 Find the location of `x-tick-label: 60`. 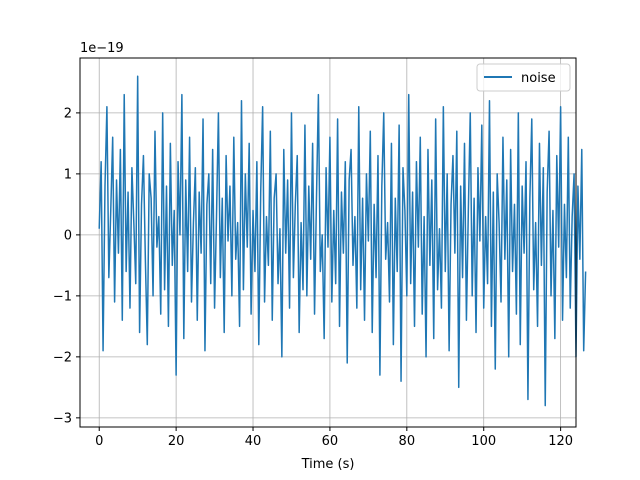

x-tick-label: 60 is located at coordinates (330, 441).